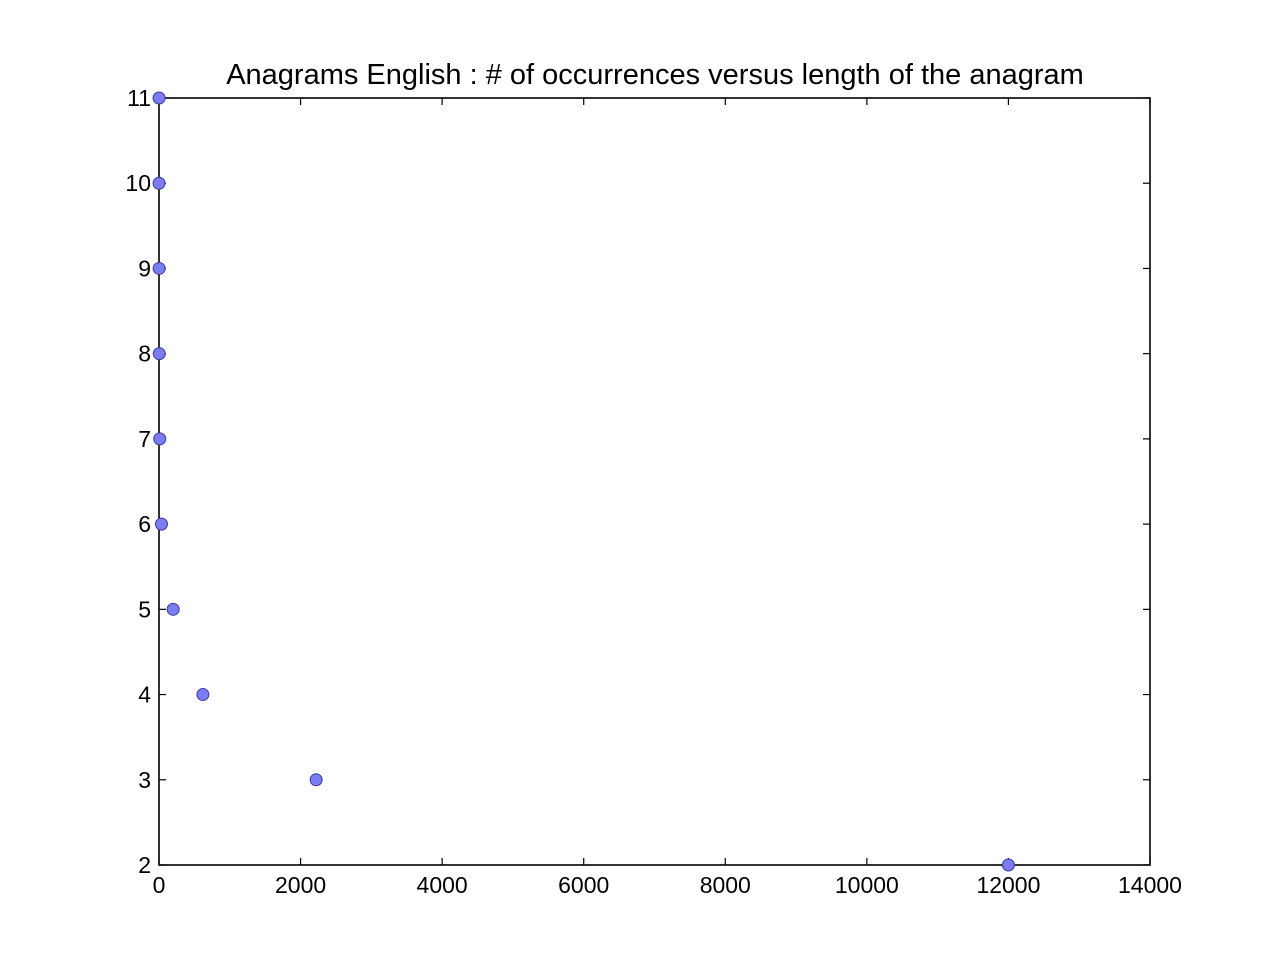 The image size is (1280, 960). I want to click on y-tick-label: 3, so click(144, 780).